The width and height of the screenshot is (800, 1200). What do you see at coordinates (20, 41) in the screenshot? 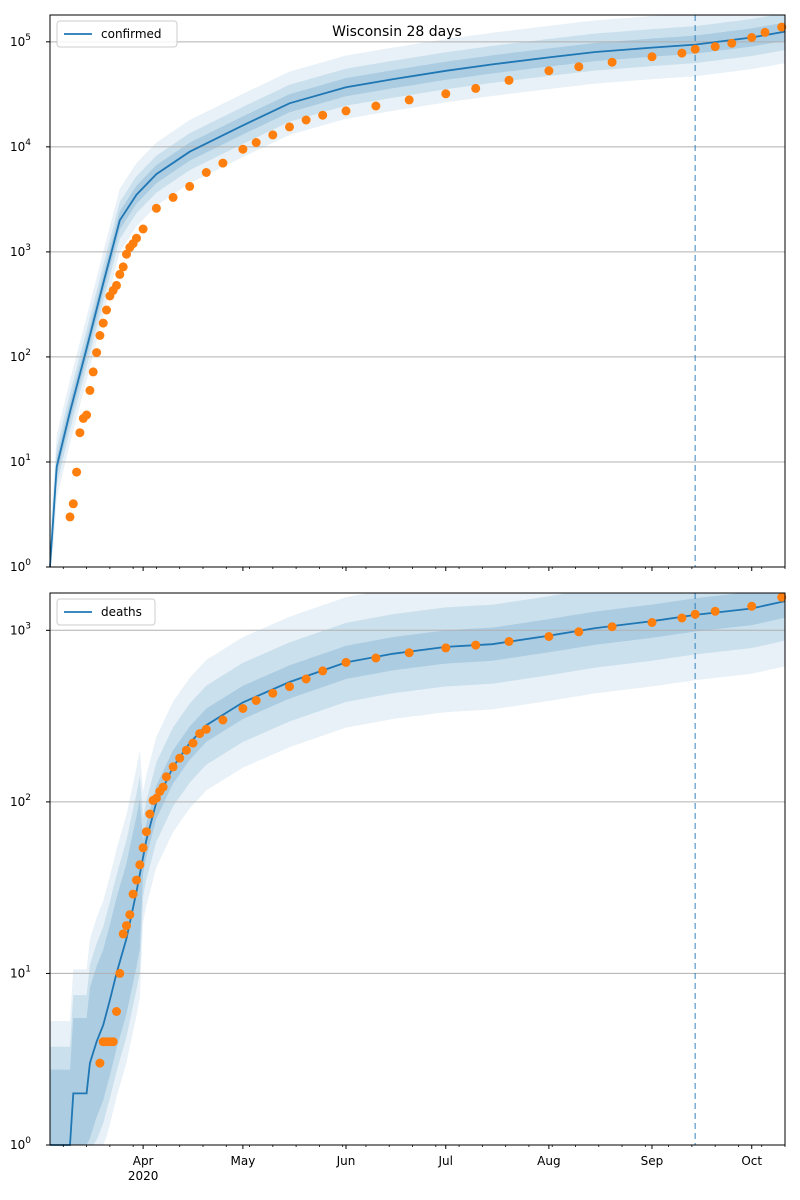
I see `y-tick-label: 10⁵` at bounding box center [20, 41].